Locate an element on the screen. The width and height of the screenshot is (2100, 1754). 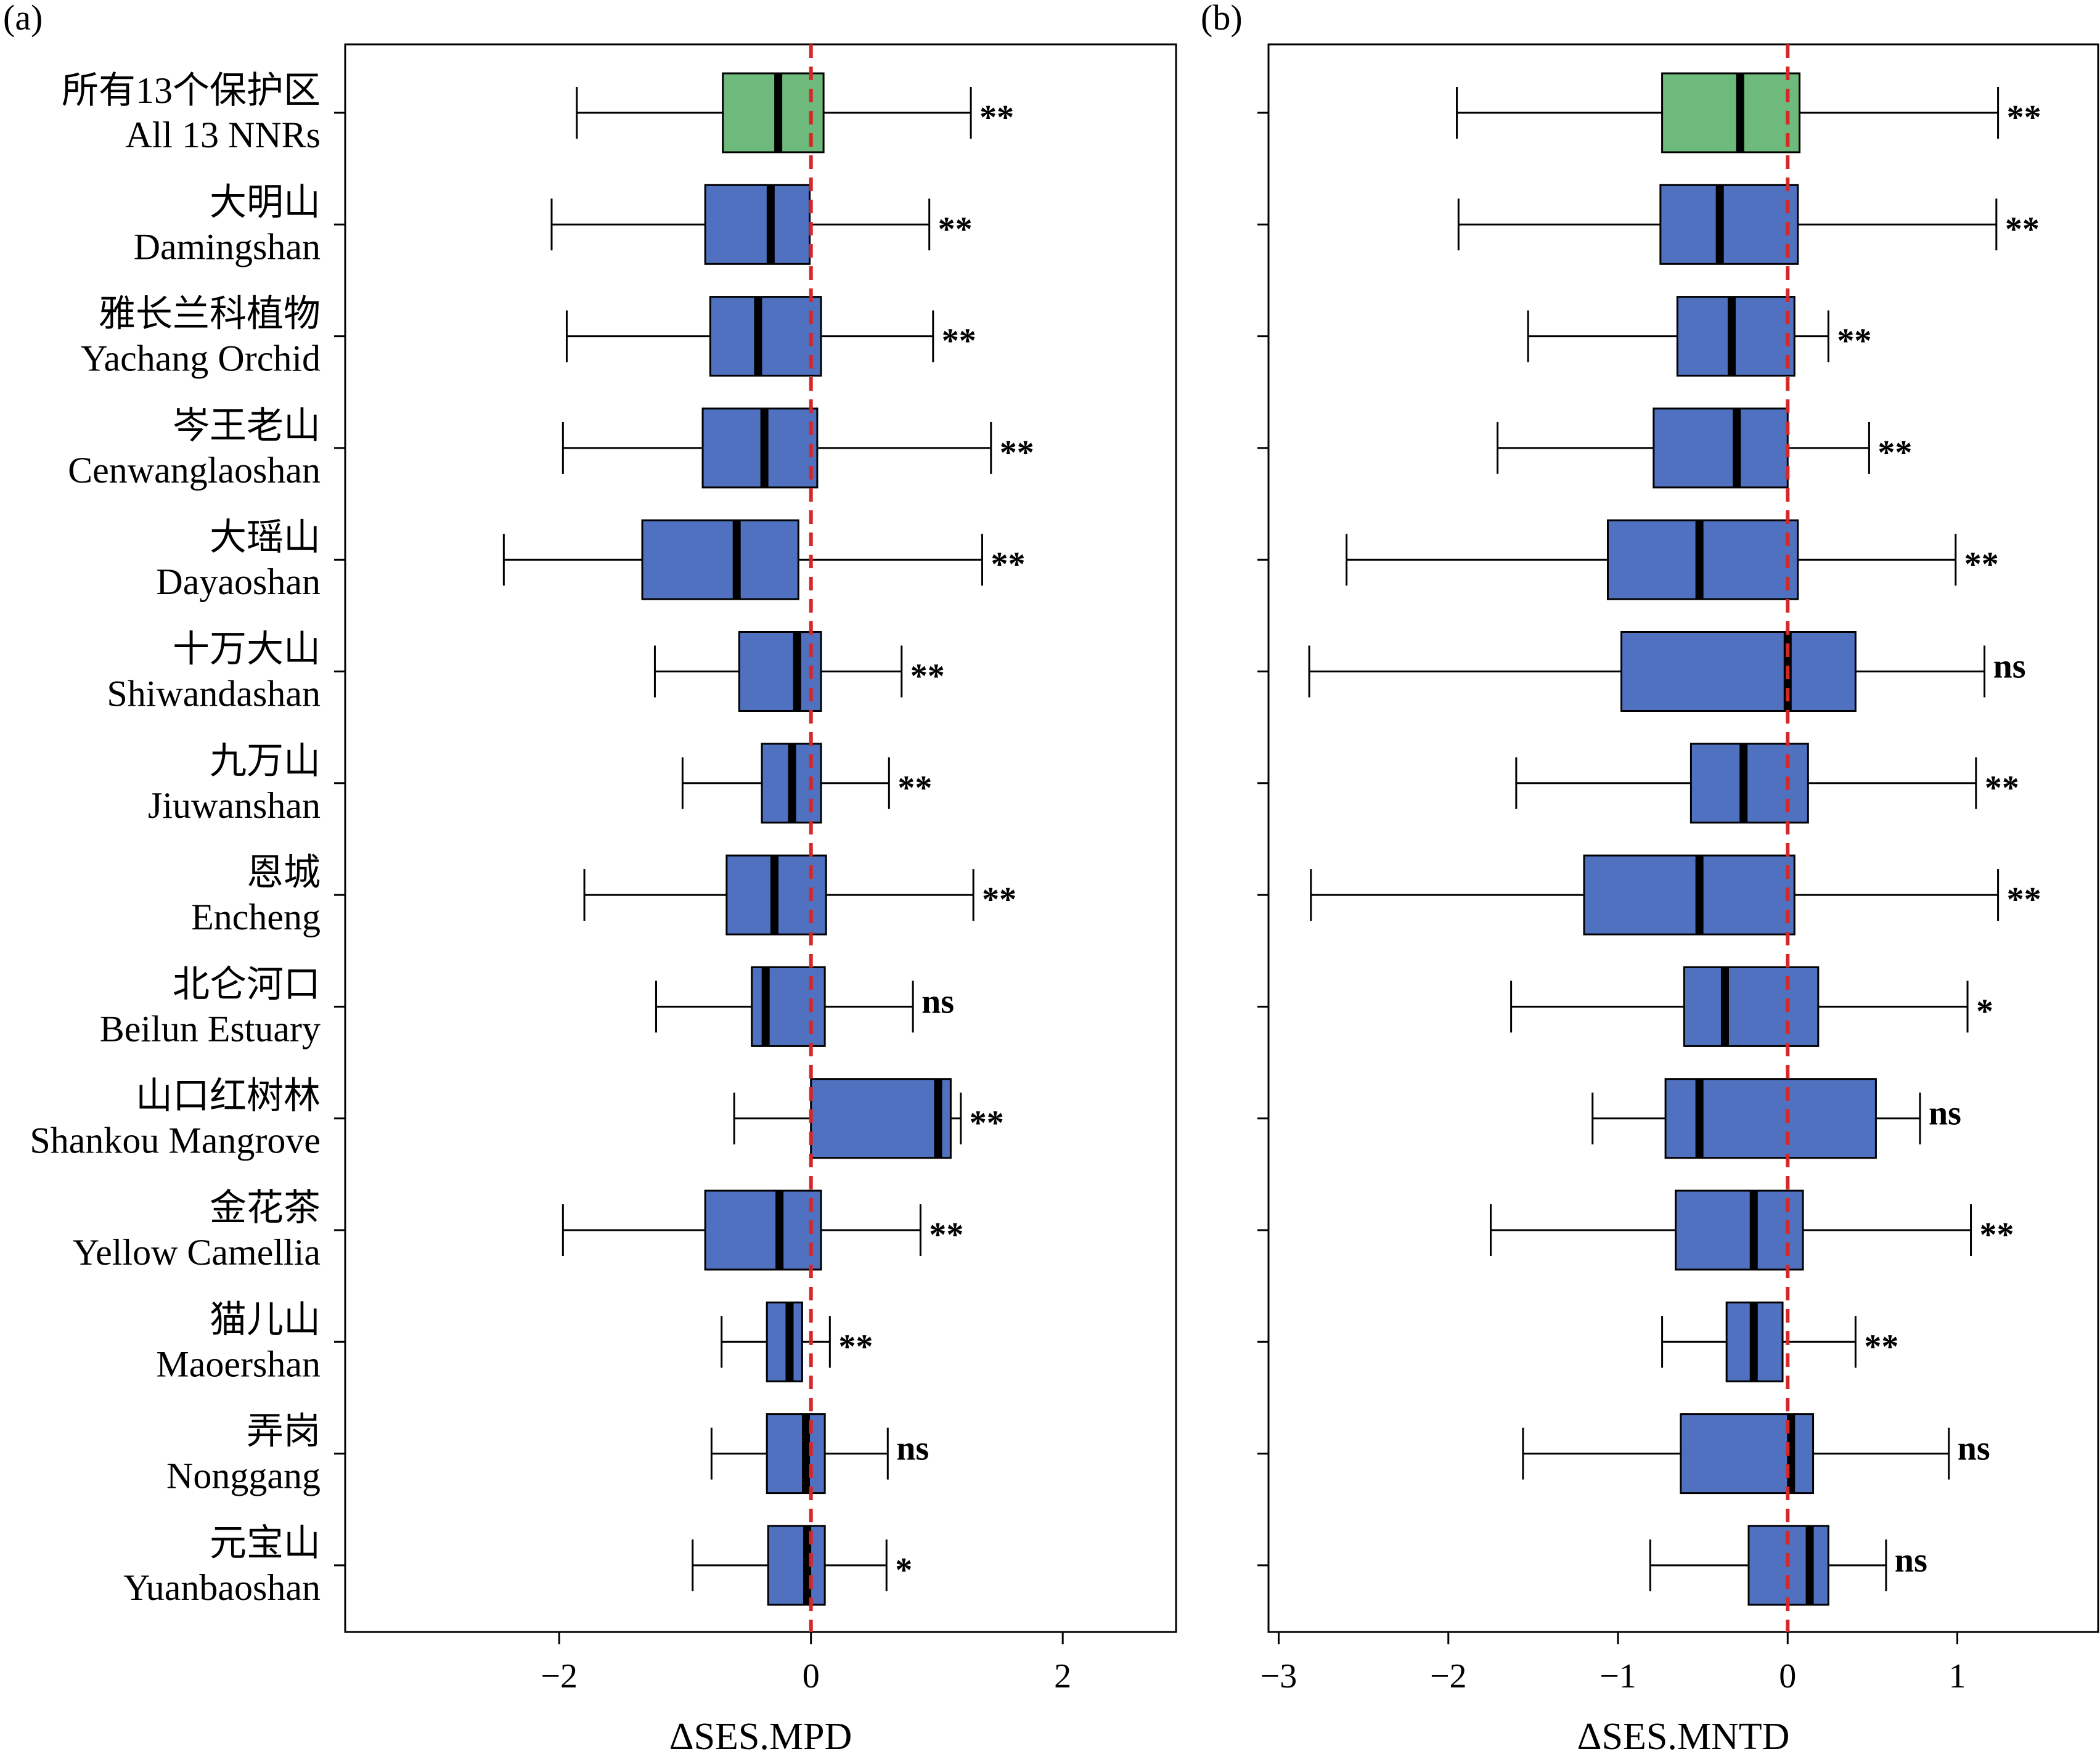
box-13: ns is located at coordinates (820, 1454).